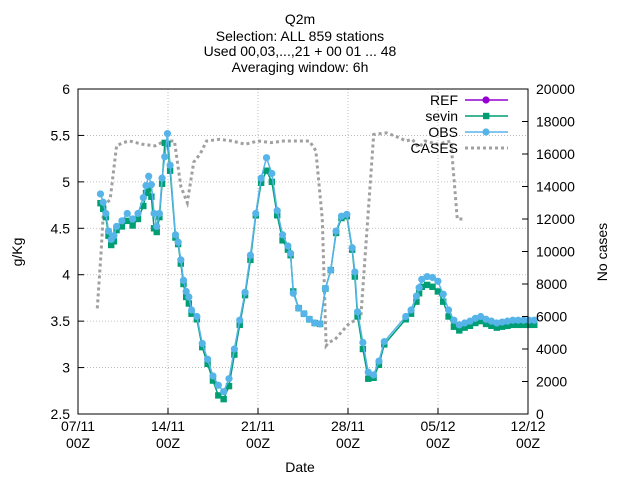  I want to click on y2-tick-label: 20000, so click(555, 89).